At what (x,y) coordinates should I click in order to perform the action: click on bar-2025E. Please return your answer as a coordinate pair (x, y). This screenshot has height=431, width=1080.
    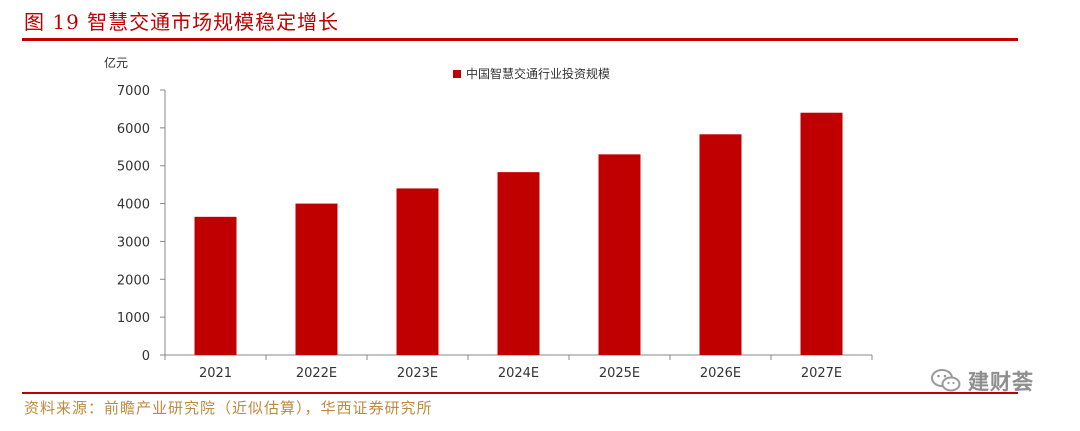
    Looking at the image, I should click on (619, 254).